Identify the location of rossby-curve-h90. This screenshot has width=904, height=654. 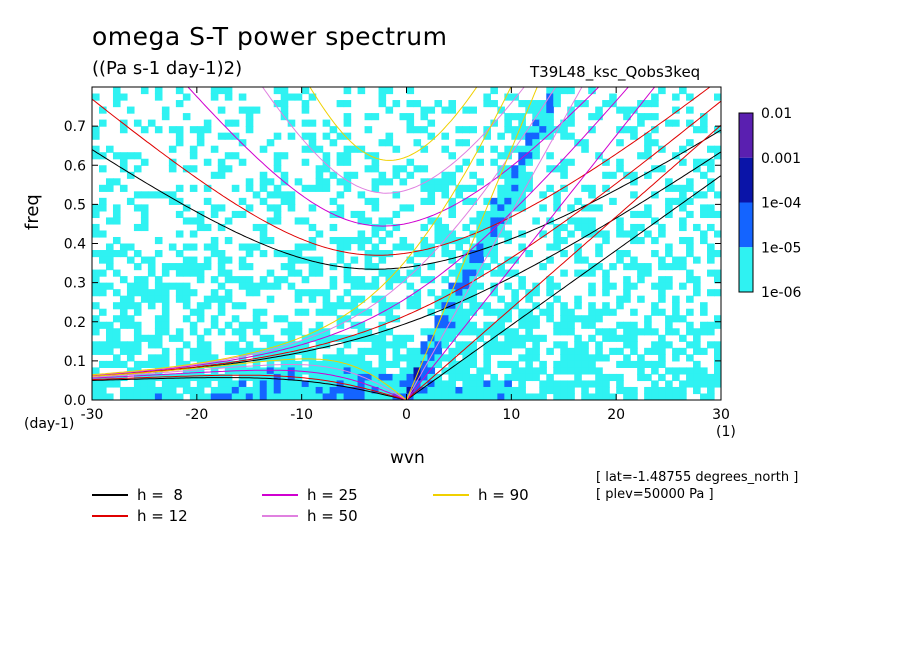
(249, 379).